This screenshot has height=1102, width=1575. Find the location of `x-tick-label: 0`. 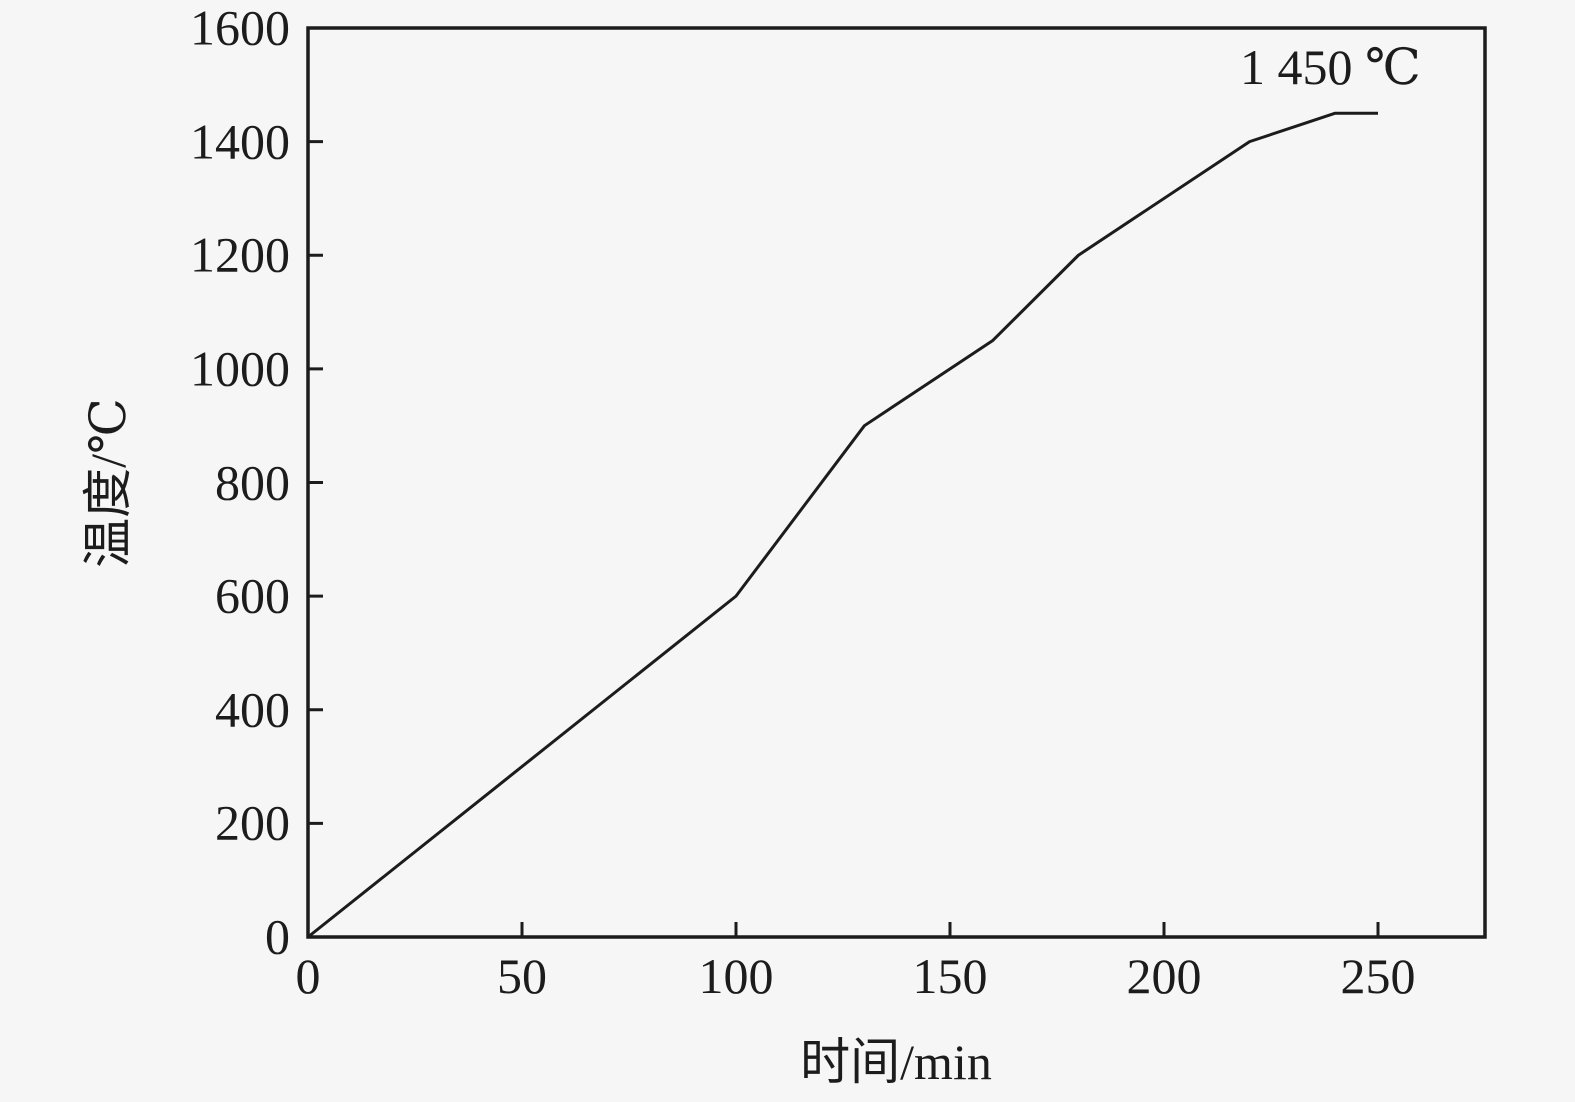

x-tick-label: 0 is located at coordinates (308, 976).